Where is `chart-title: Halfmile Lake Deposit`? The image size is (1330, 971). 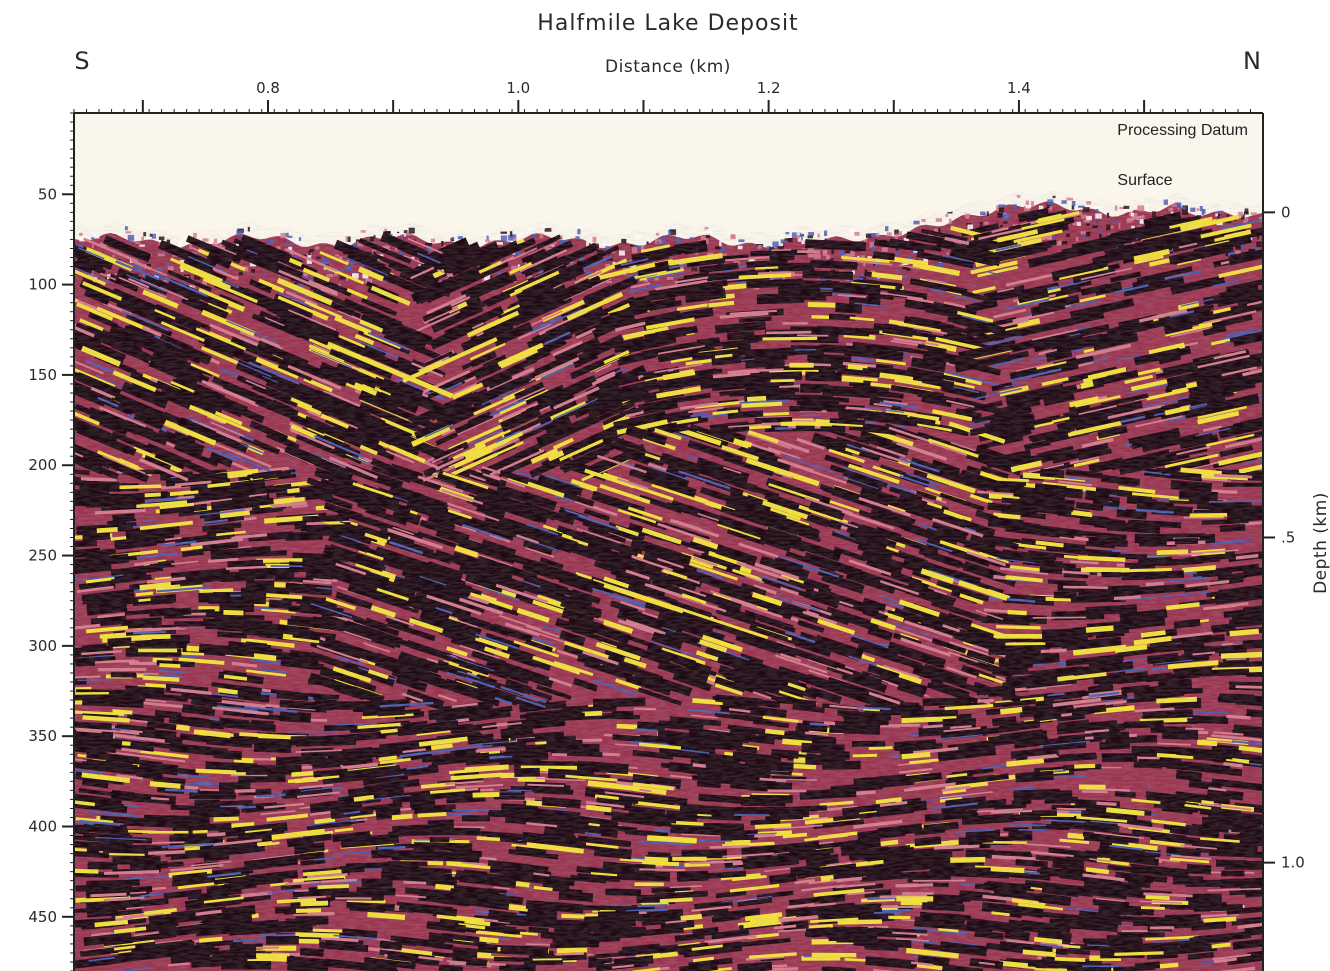
chart-title: Halfmile Lake Deposit is located at coordinates (667, 23).